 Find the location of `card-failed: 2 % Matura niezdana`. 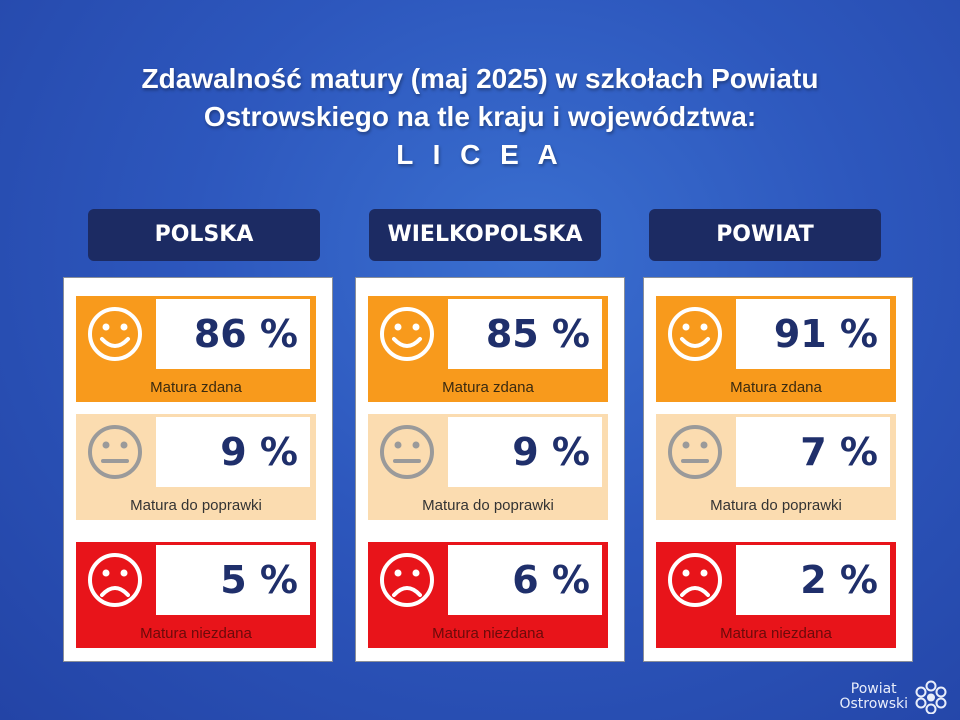

card-failed: 2 % Matura niezdana is located at coordinates (776, 595).